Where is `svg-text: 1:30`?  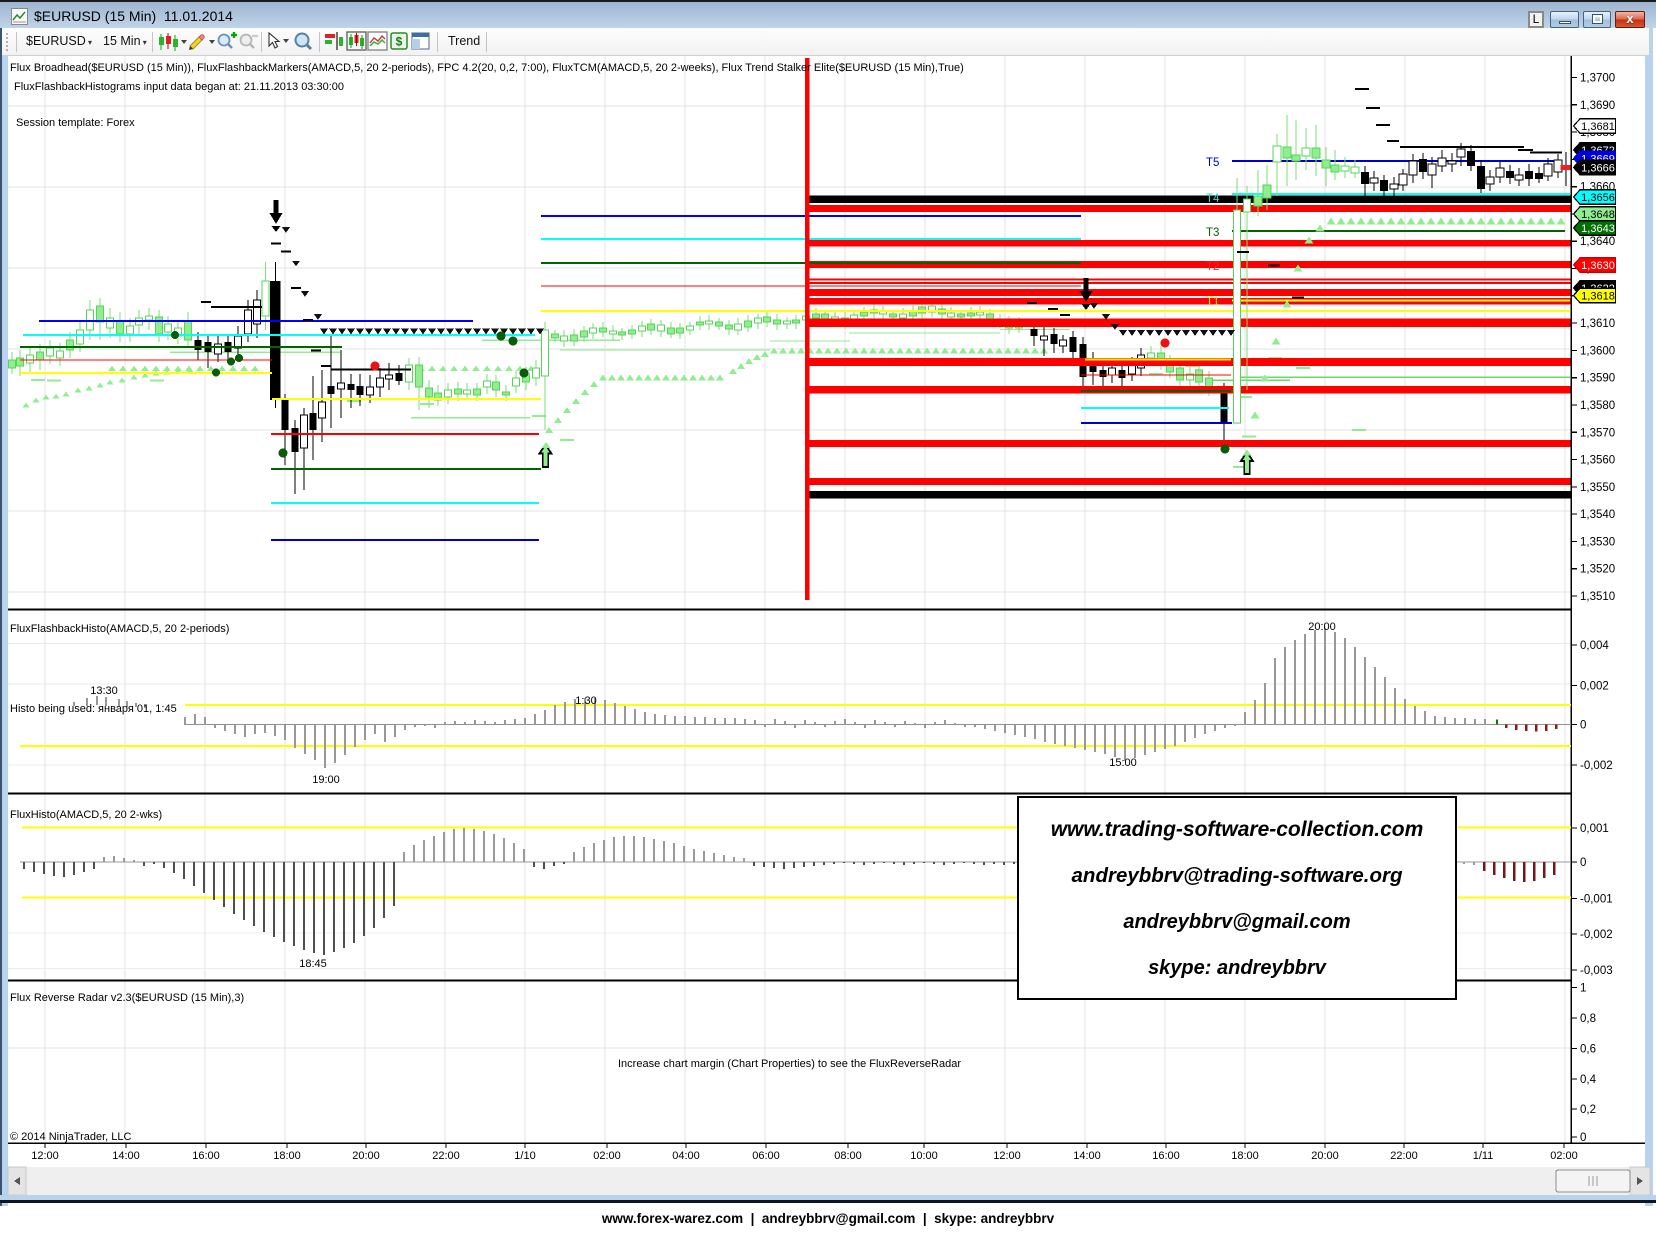 svg-text: 1:30 is located at coordinates (585, 701).